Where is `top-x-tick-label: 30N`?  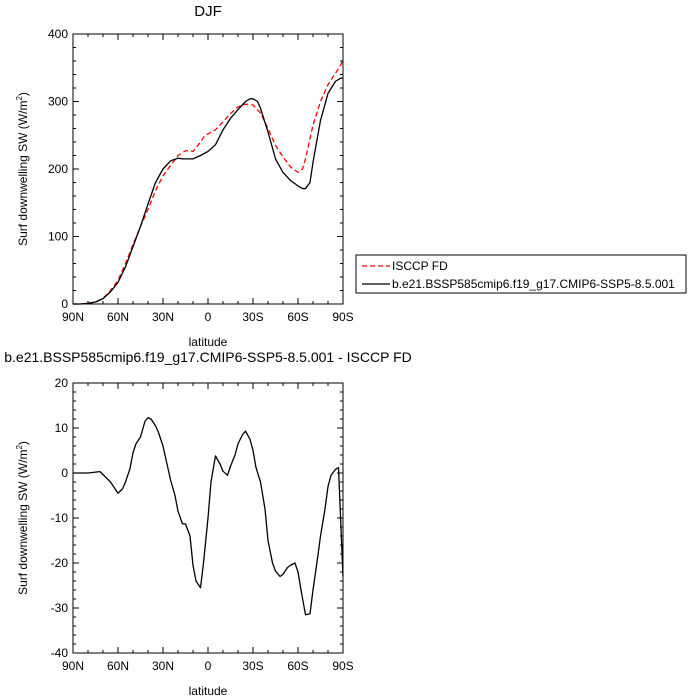 top-x-tick-label: 30N is located at coordinates (163, 317).